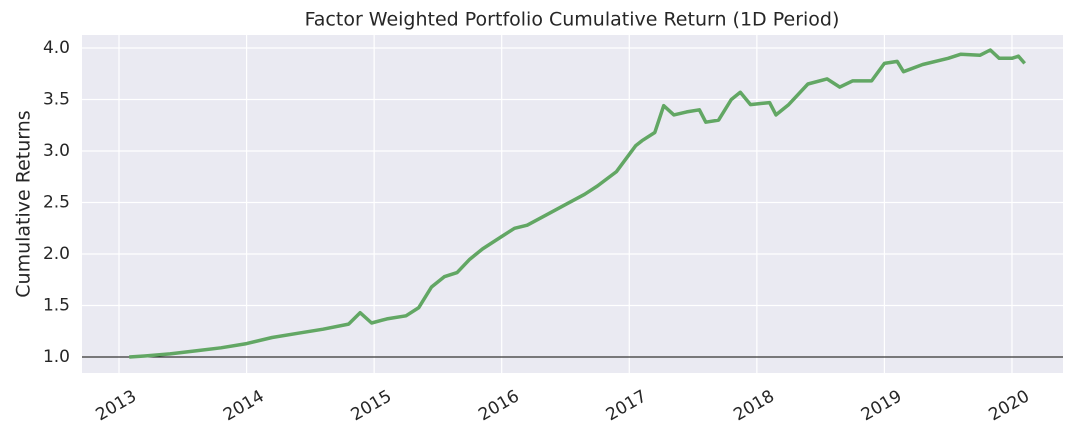 Image resolution: width=1080 pixels, height=430 pixels. I want to click on y-tick-label: 4.0, so click(56, 48).